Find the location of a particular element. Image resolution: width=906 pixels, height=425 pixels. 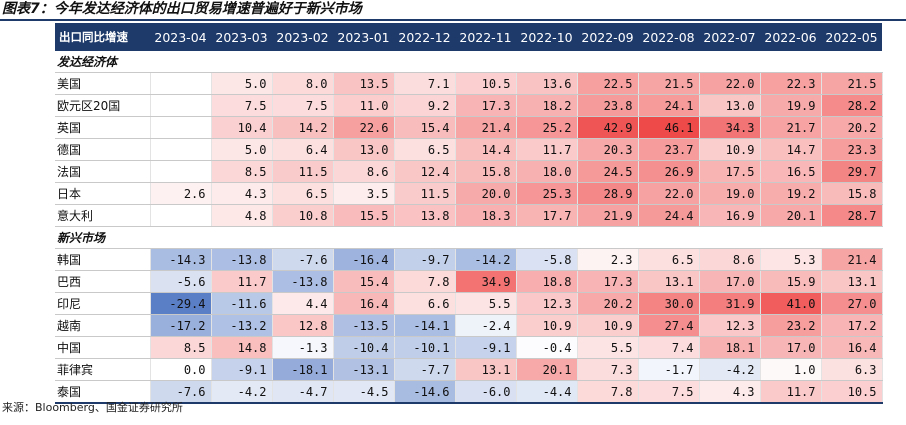

section-title: 新兴市场 is located at coordinates (468, 237).